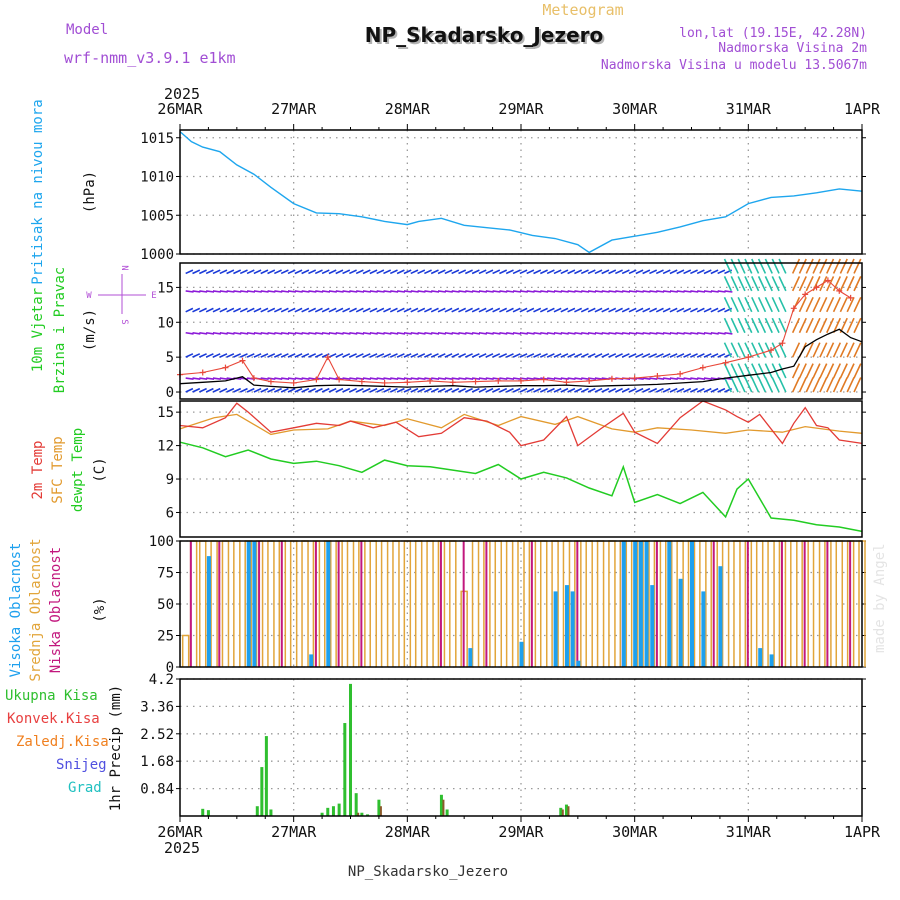 Image resolution: width=900 pixels, height=900 pixels. What do you see at coordinates (521, 192) in the screenshot?
I see `pressure-line` at bounding box center [521, 192].